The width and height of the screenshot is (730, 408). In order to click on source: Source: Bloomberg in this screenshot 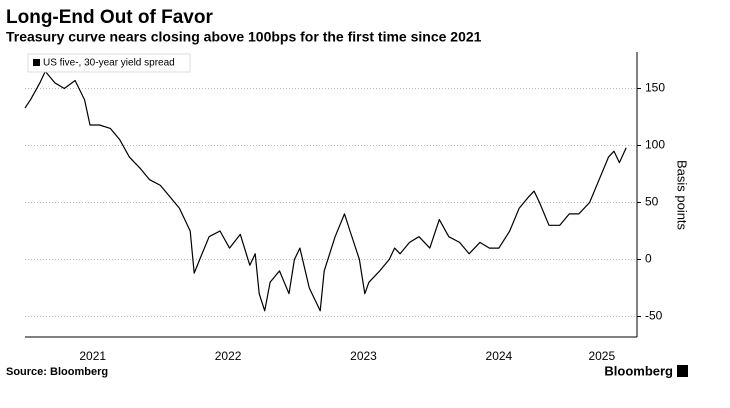, I will do `click(57, 372)`.